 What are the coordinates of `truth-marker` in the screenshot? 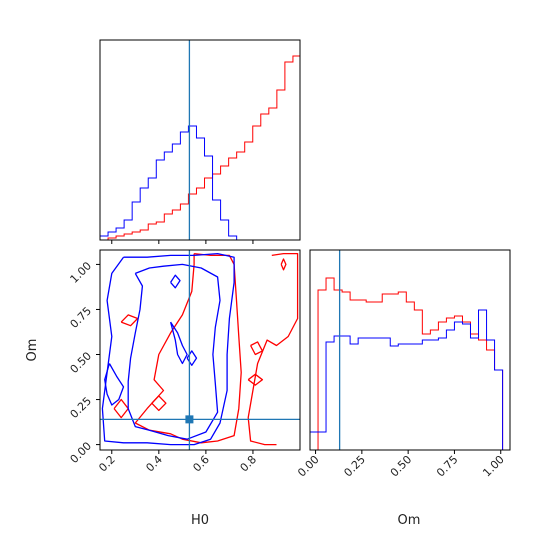 It's located at (189, 419).